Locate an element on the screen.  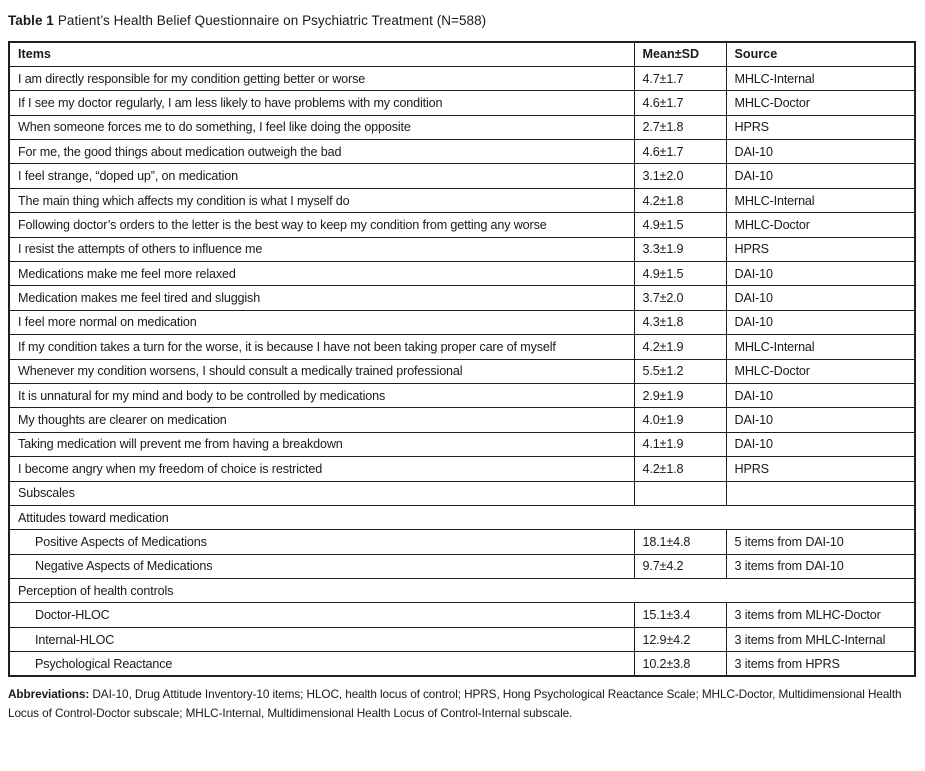
mean-sd-cell: 5.5±1.2 is located at coordinates (680, 371).